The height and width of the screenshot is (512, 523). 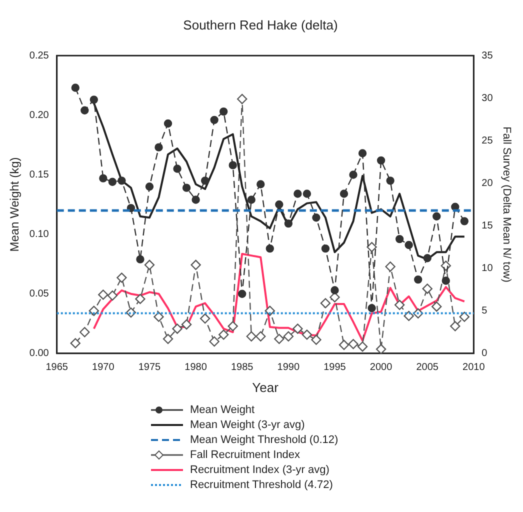 I want to click on legend-label: Mean Weight Threshold (0.12), so click(x=264, y=440).